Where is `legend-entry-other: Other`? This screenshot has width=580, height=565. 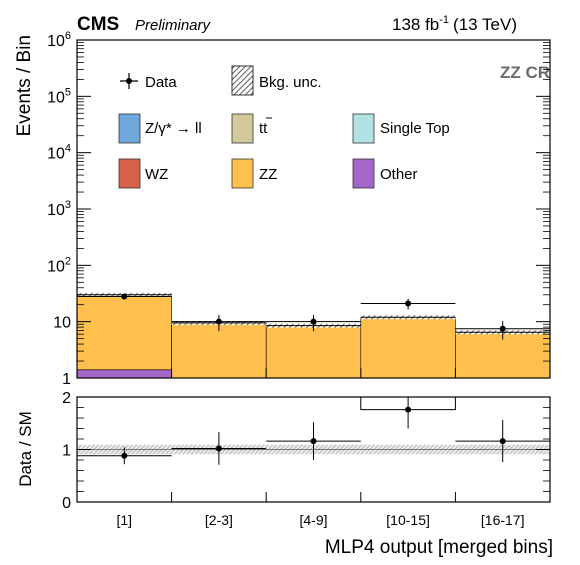 legend-entry-other: Other is located at coordinates (385, 173).